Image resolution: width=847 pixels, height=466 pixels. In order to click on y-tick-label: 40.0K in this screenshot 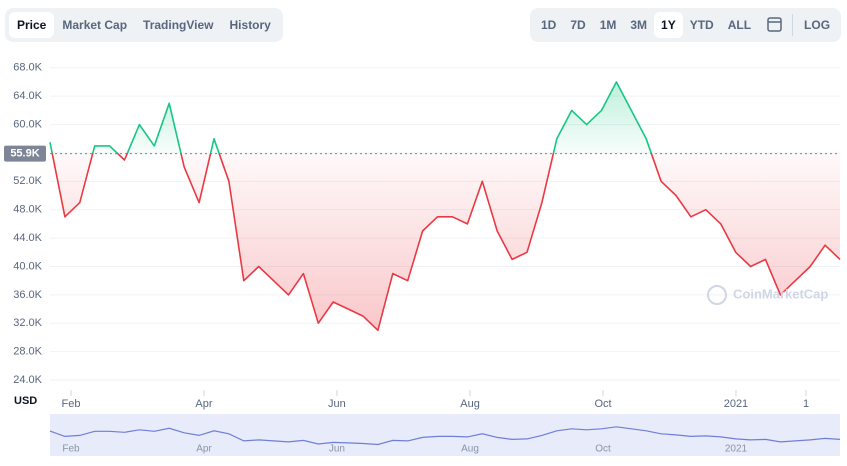, I will do `click(27, 266)`.